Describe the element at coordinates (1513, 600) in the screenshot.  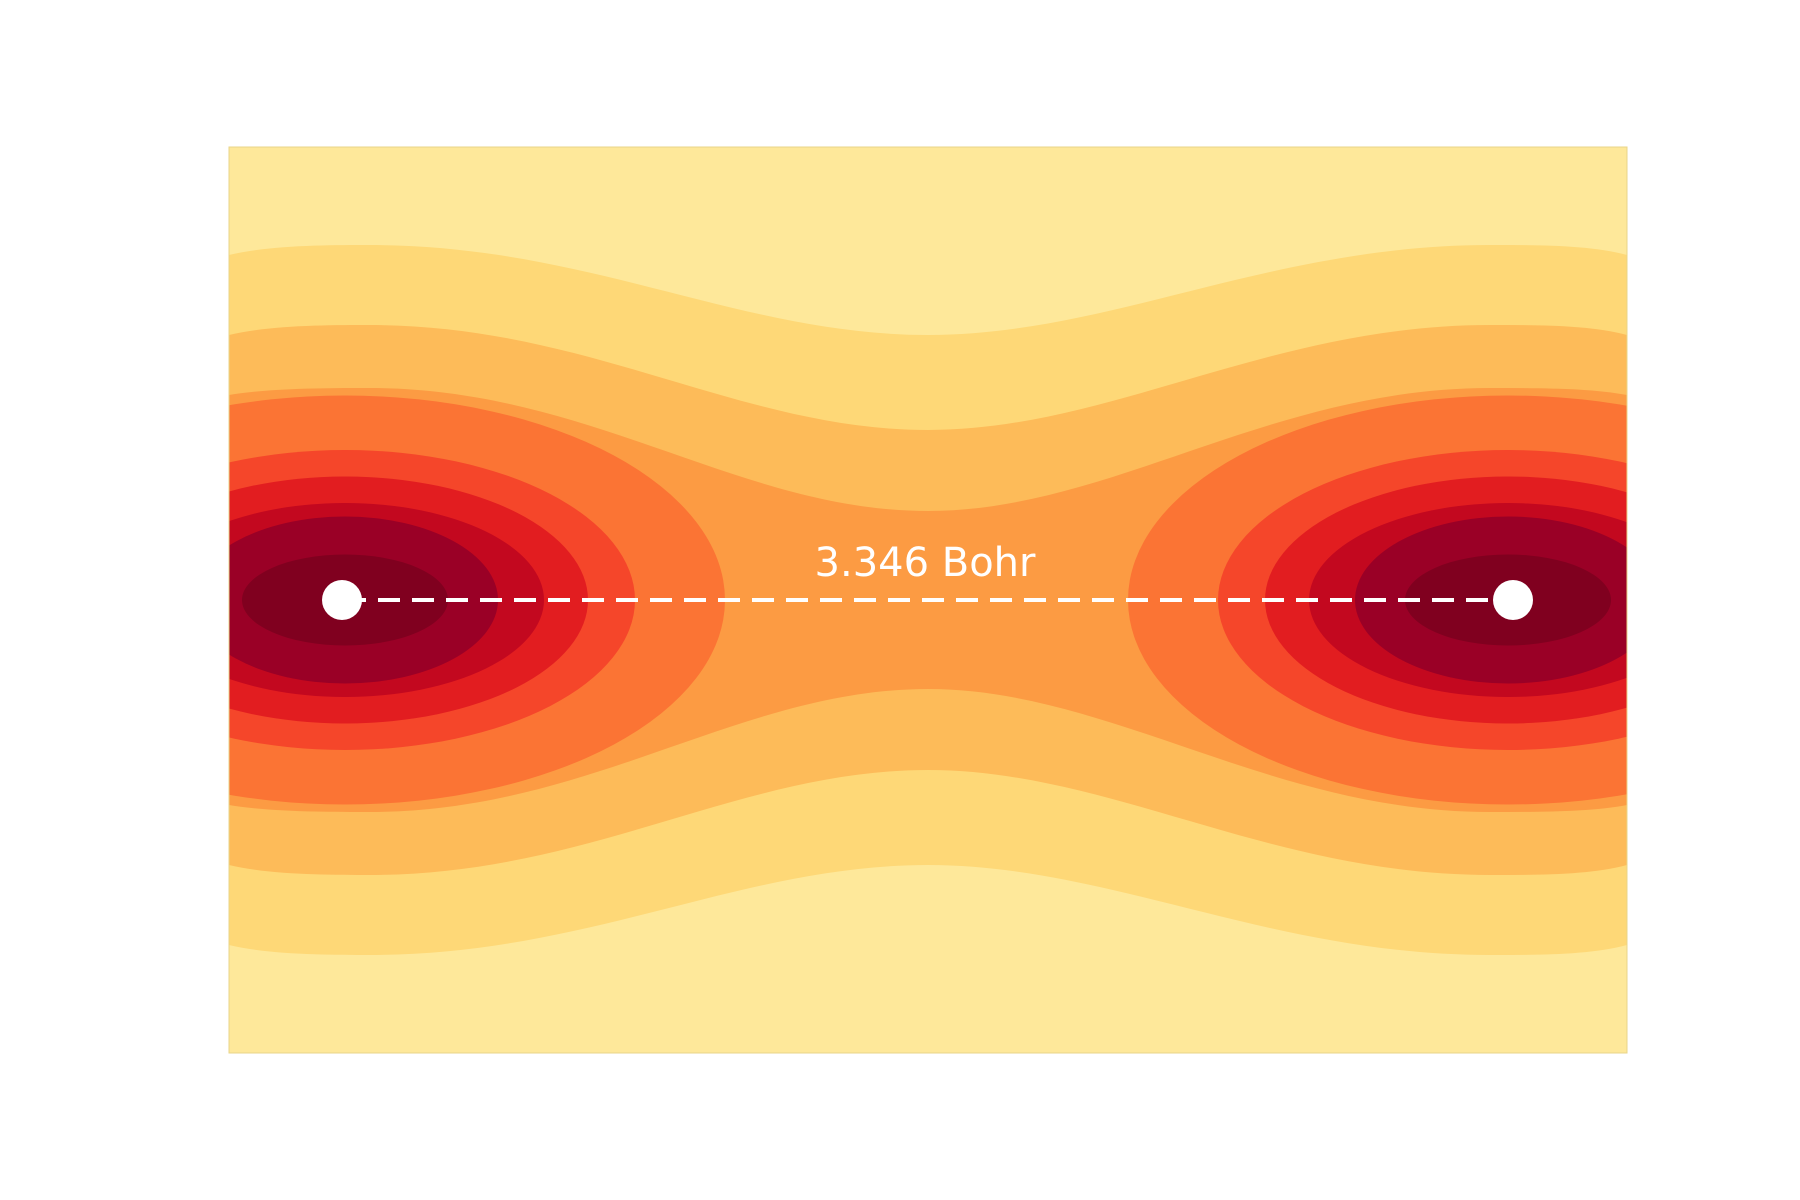
I see `nucleus-right` at that location.